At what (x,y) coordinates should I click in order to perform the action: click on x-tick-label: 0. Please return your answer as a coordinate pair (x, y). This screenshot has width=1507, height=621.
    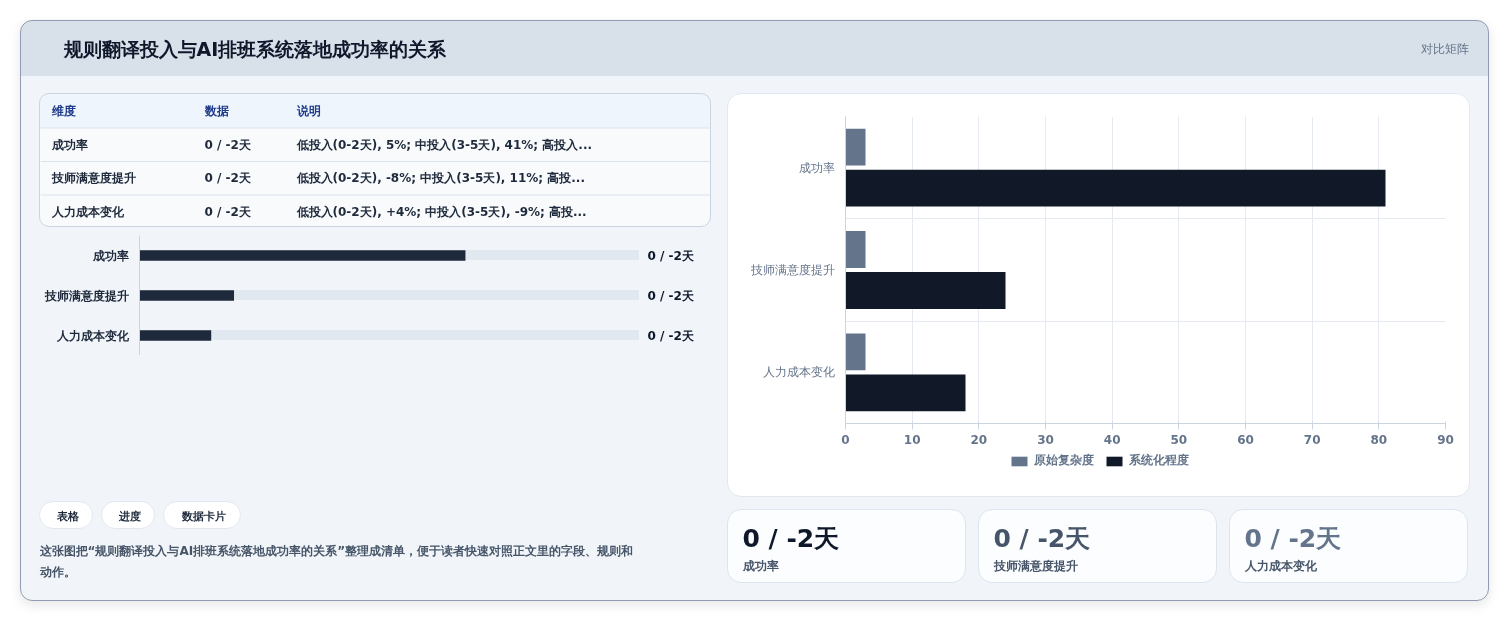
    Looking at the image, I should click on (845, 439).